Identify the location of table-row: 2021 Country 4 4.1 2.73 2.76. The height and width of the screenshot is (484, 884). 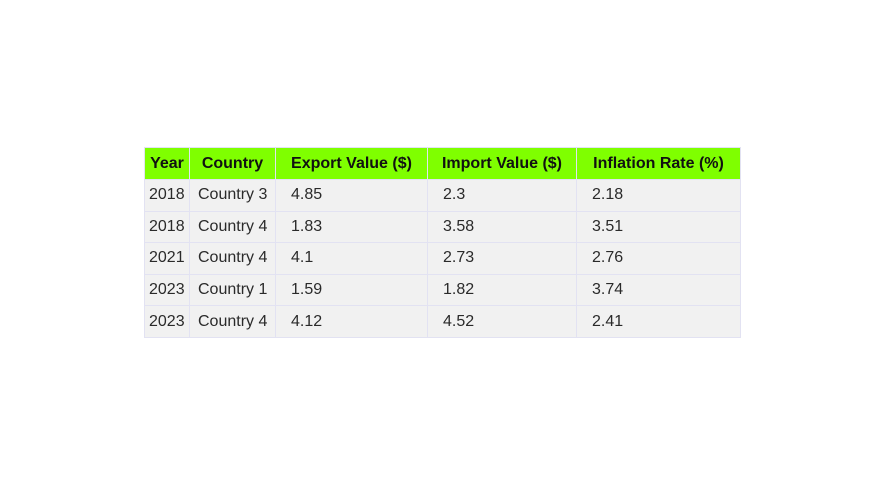
(442, 258).